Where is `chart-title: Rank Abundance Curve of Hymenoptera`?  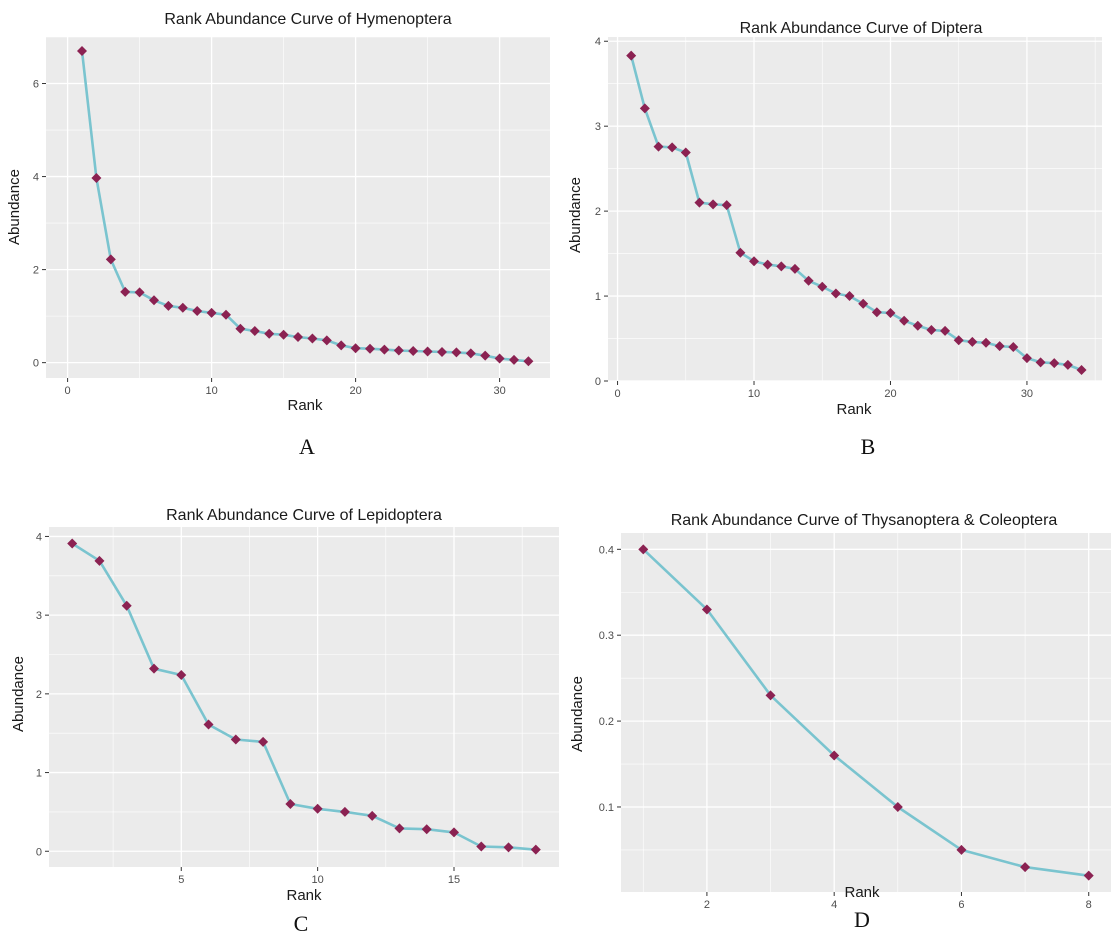
chart-title: Rank Abundance Curve of Hymenoptera is located at coordinates (307, 19).